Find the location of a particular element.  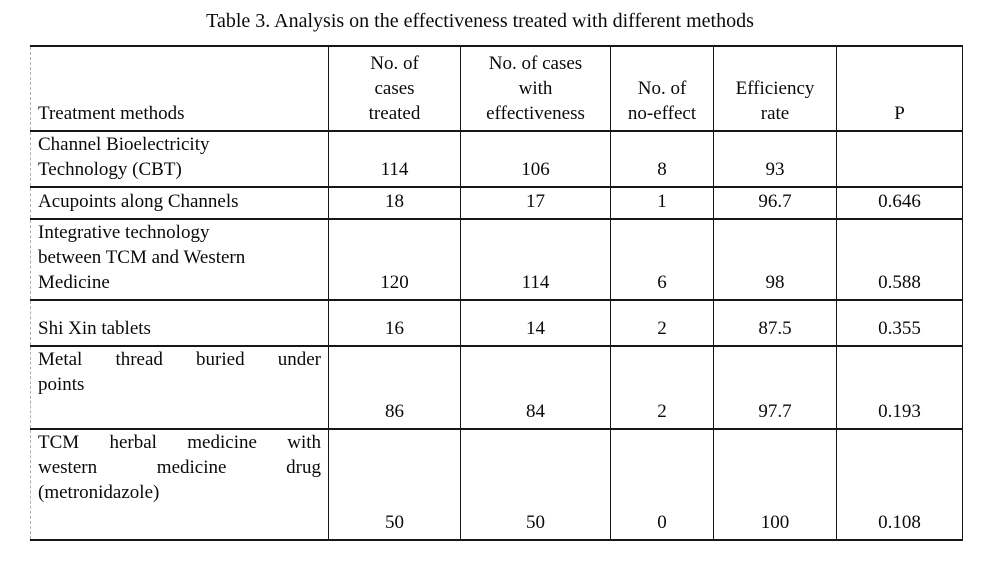

header-treatment-methods: Treatment methods is located at coordinates (179, 88).